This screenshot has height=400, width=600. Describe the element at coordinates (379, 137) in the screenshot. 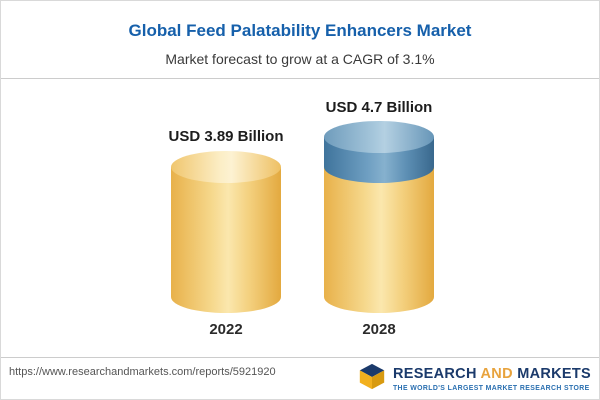

I see `bar-2028-top` at that location.